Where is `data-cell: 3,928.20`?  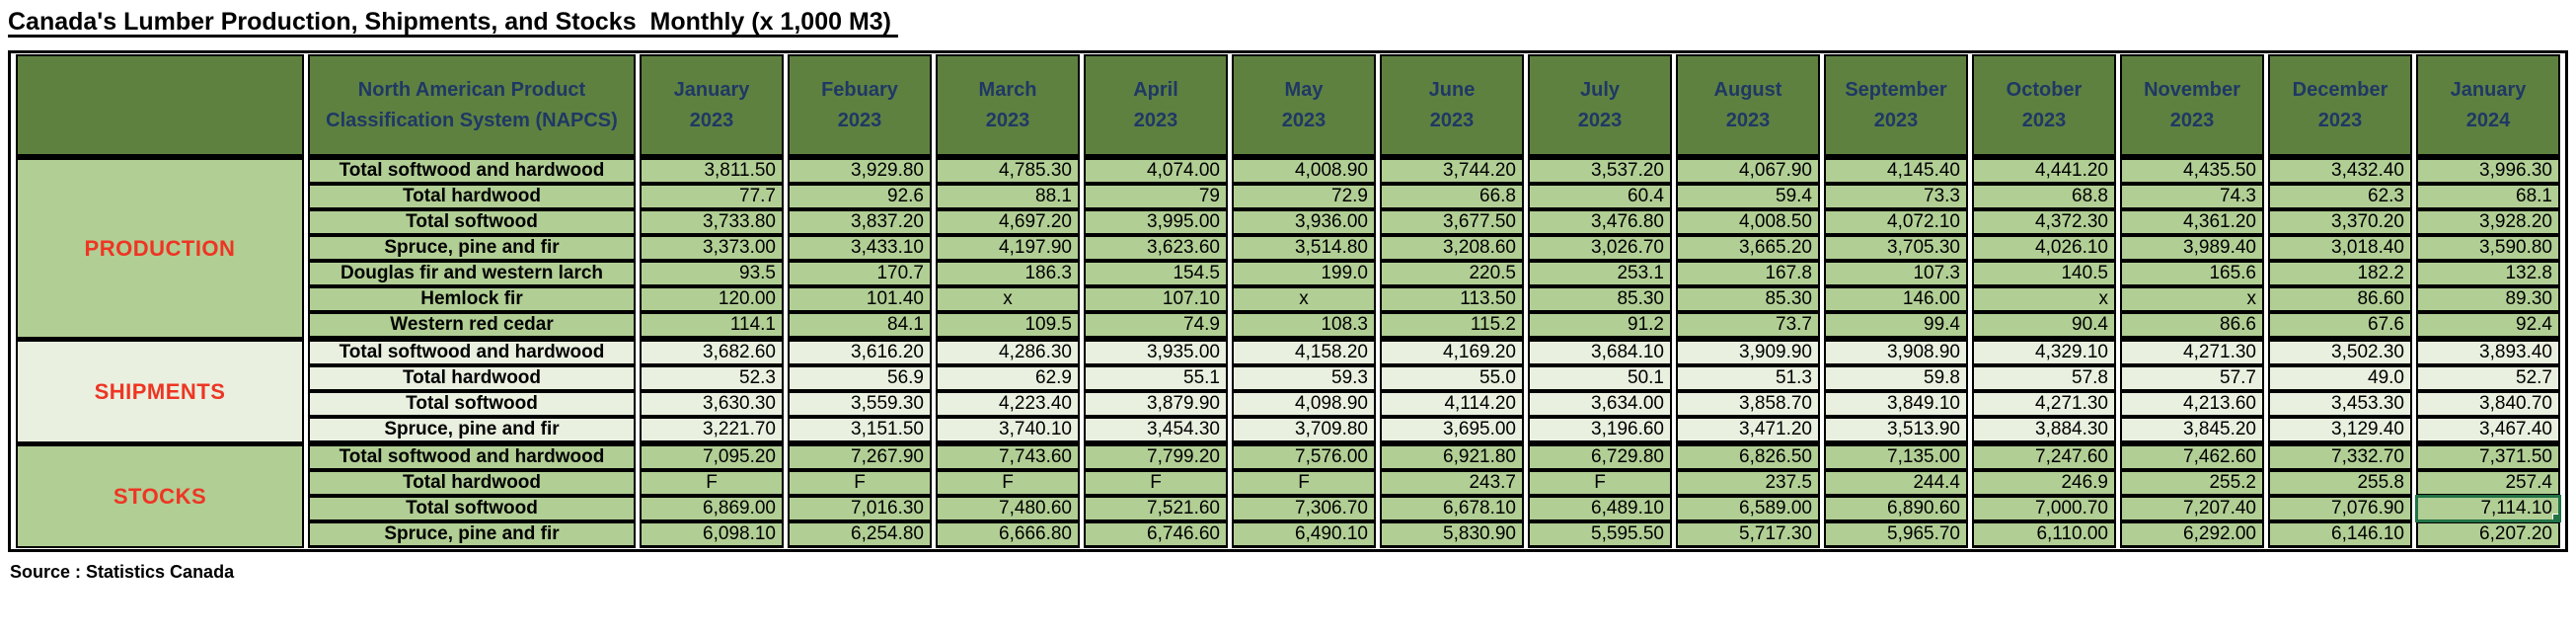 data-cell: 3,928.20 is located at coordinates (2488, 222).